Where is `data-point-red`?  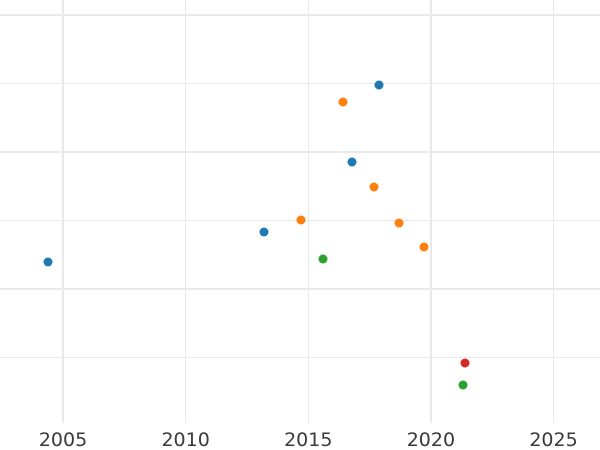 data-point-red is located at coordinates (465, 363).